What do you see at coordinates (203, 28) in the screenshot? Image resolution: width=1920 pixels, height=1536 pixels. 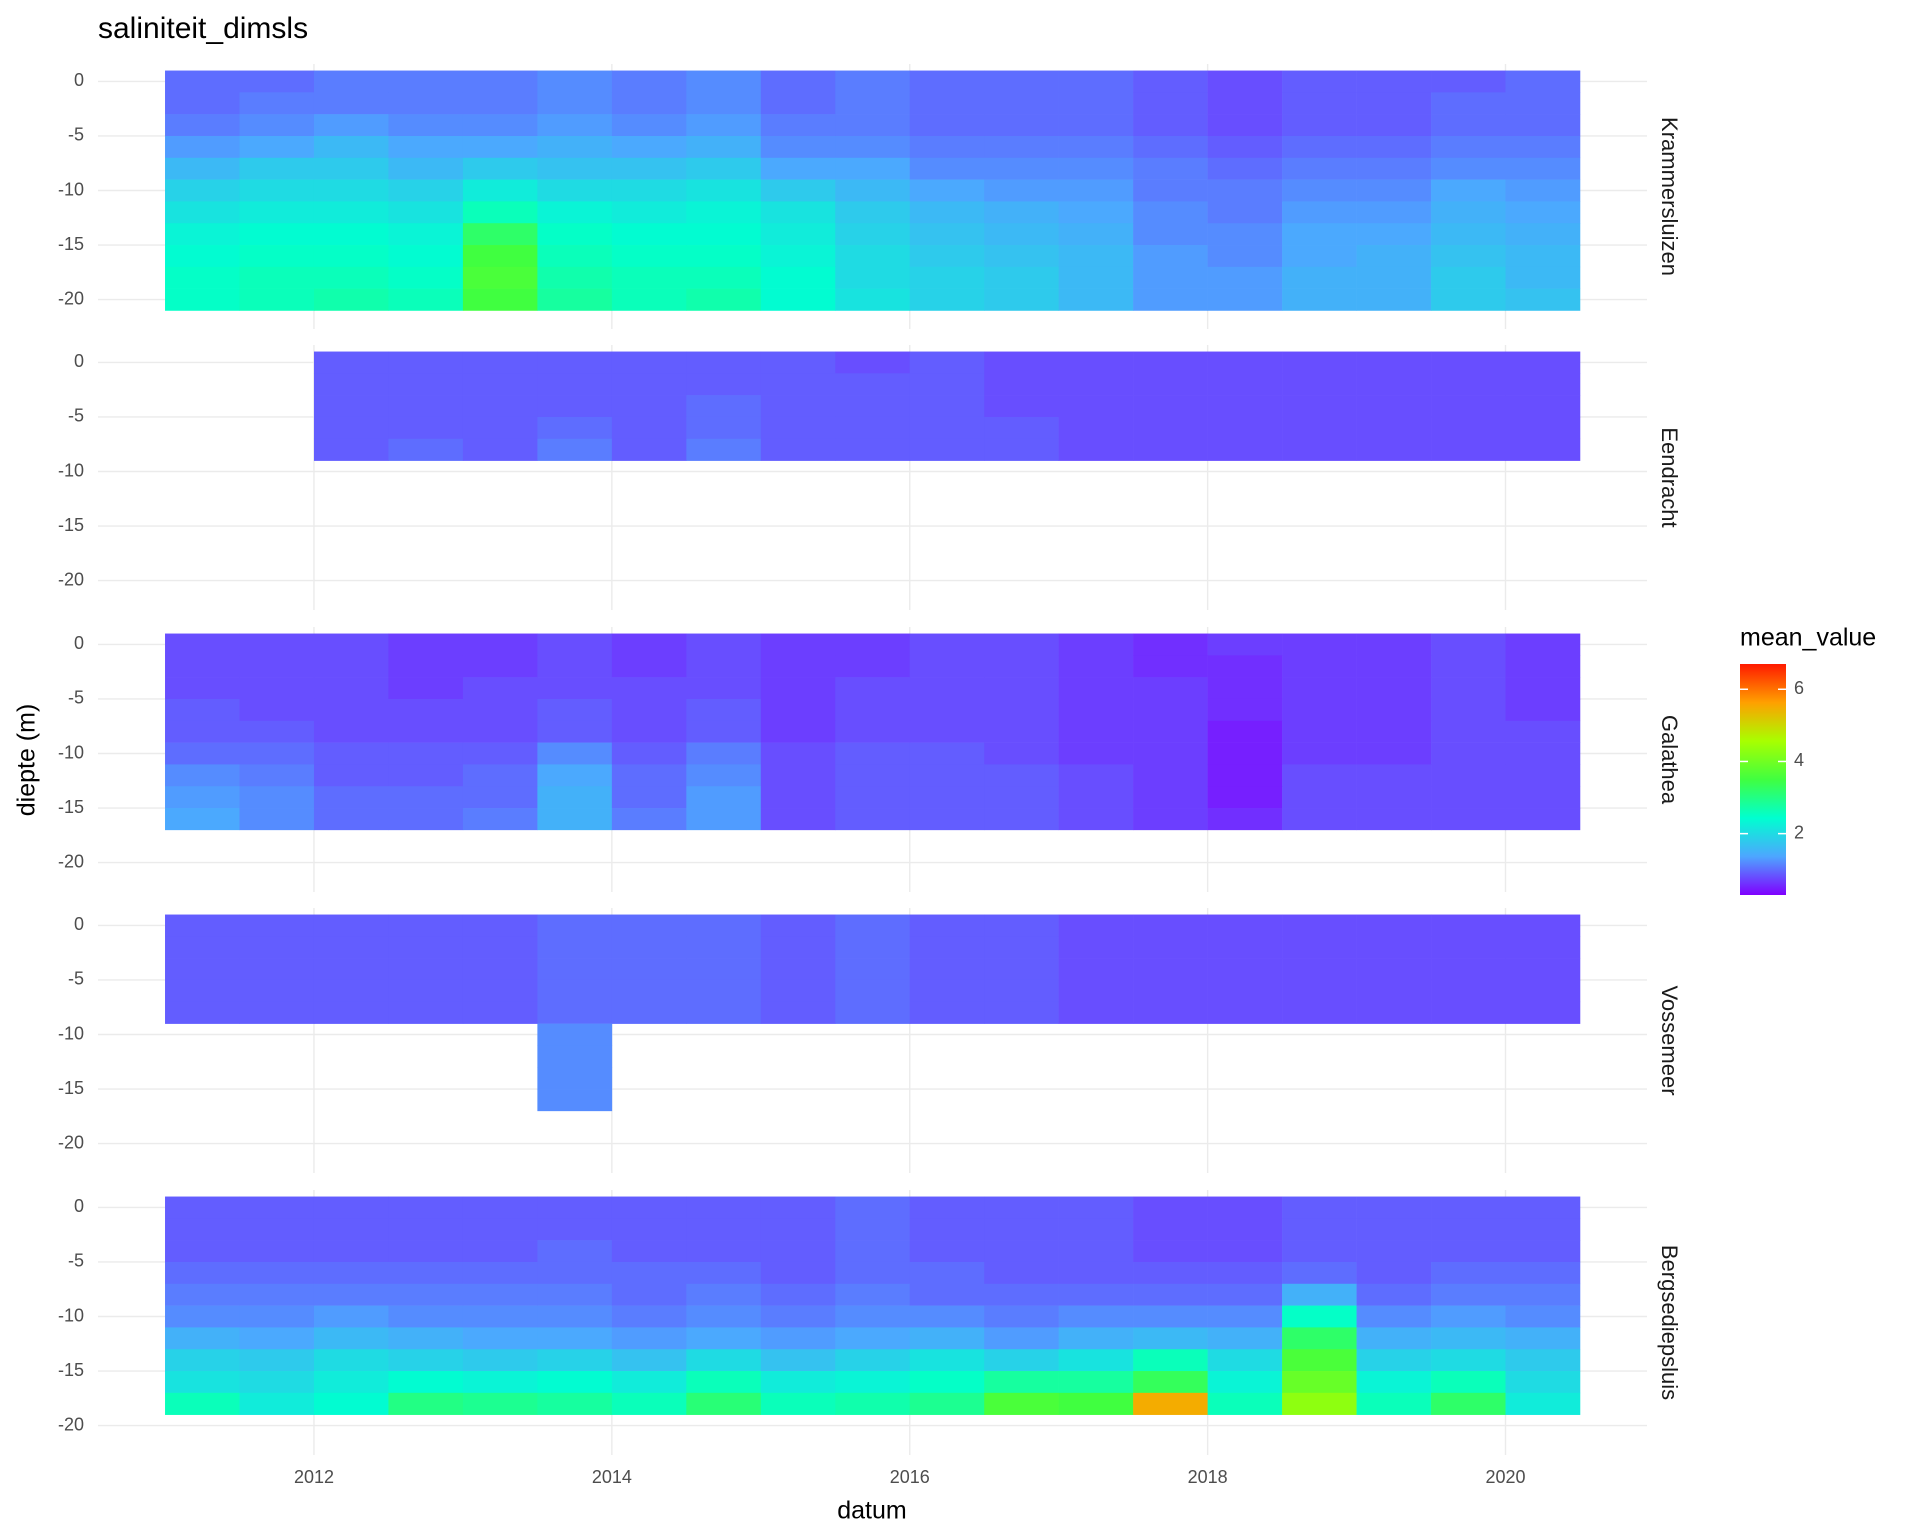 I see `chart-title: saliniteit_dimsls` at bounding box center [203, 28].